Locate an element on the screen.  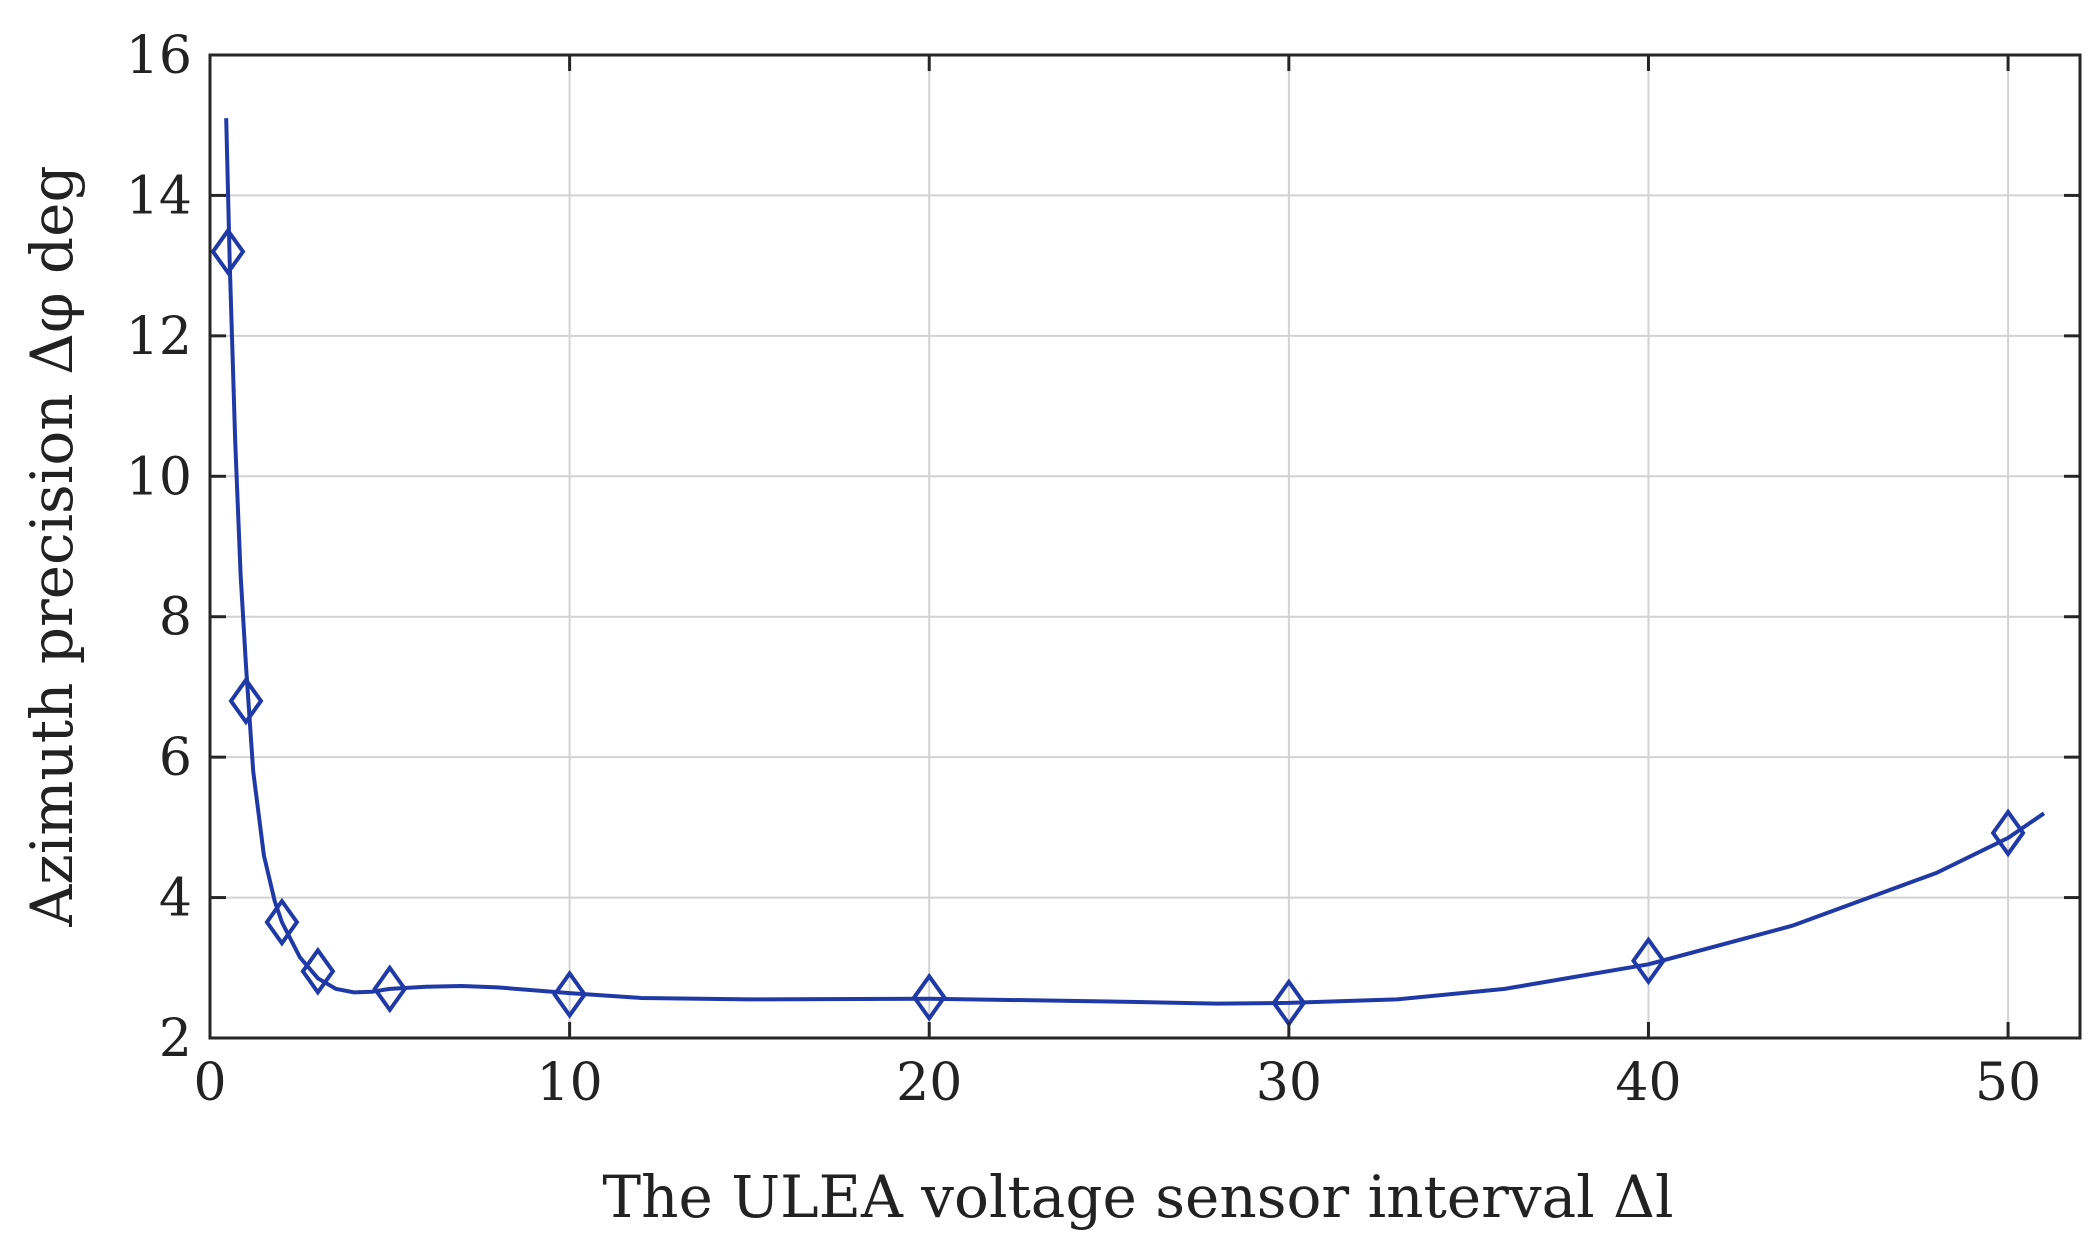
x-tick-label: 20 is located at coordinates (929, 1083).